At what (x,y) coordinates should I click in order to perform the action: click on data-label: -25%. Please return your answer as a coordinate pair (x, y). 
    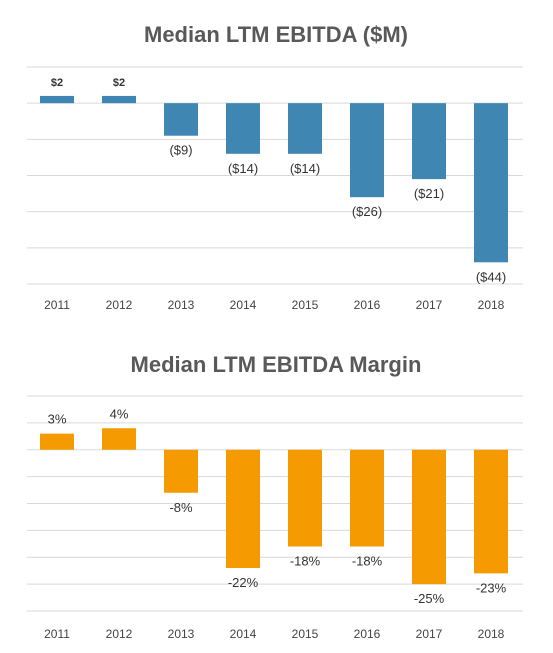
    Looking at the image, I should click on (429, 598).